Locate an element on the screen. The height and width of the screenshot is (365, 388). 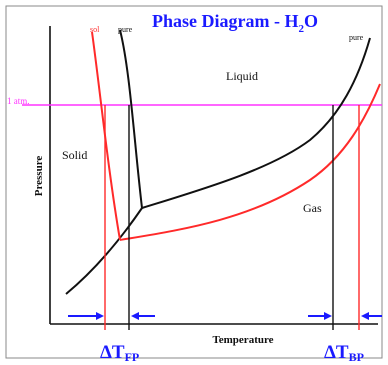
delta-t-freezing-label: ΔTFP is located at coordinates (119, 353).